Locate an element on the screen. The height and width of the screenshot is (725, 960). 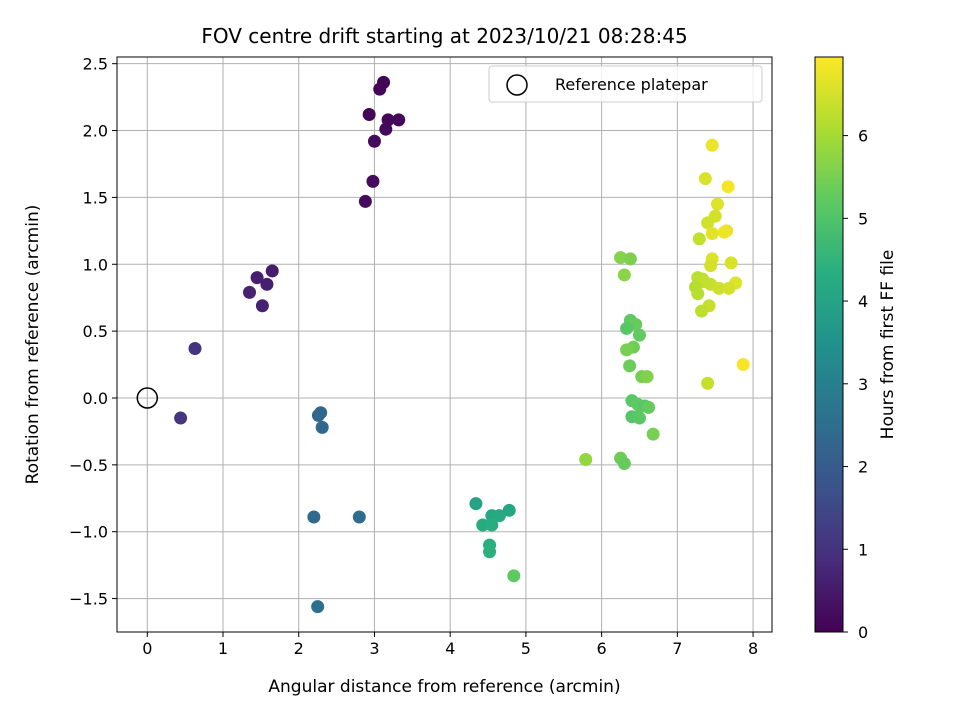
y-axis-ticks: −1.5 −1.0 −0.5 0.0 0.5 1.0 1.5 2.0 2.5 is located at coordinates (93, 332).